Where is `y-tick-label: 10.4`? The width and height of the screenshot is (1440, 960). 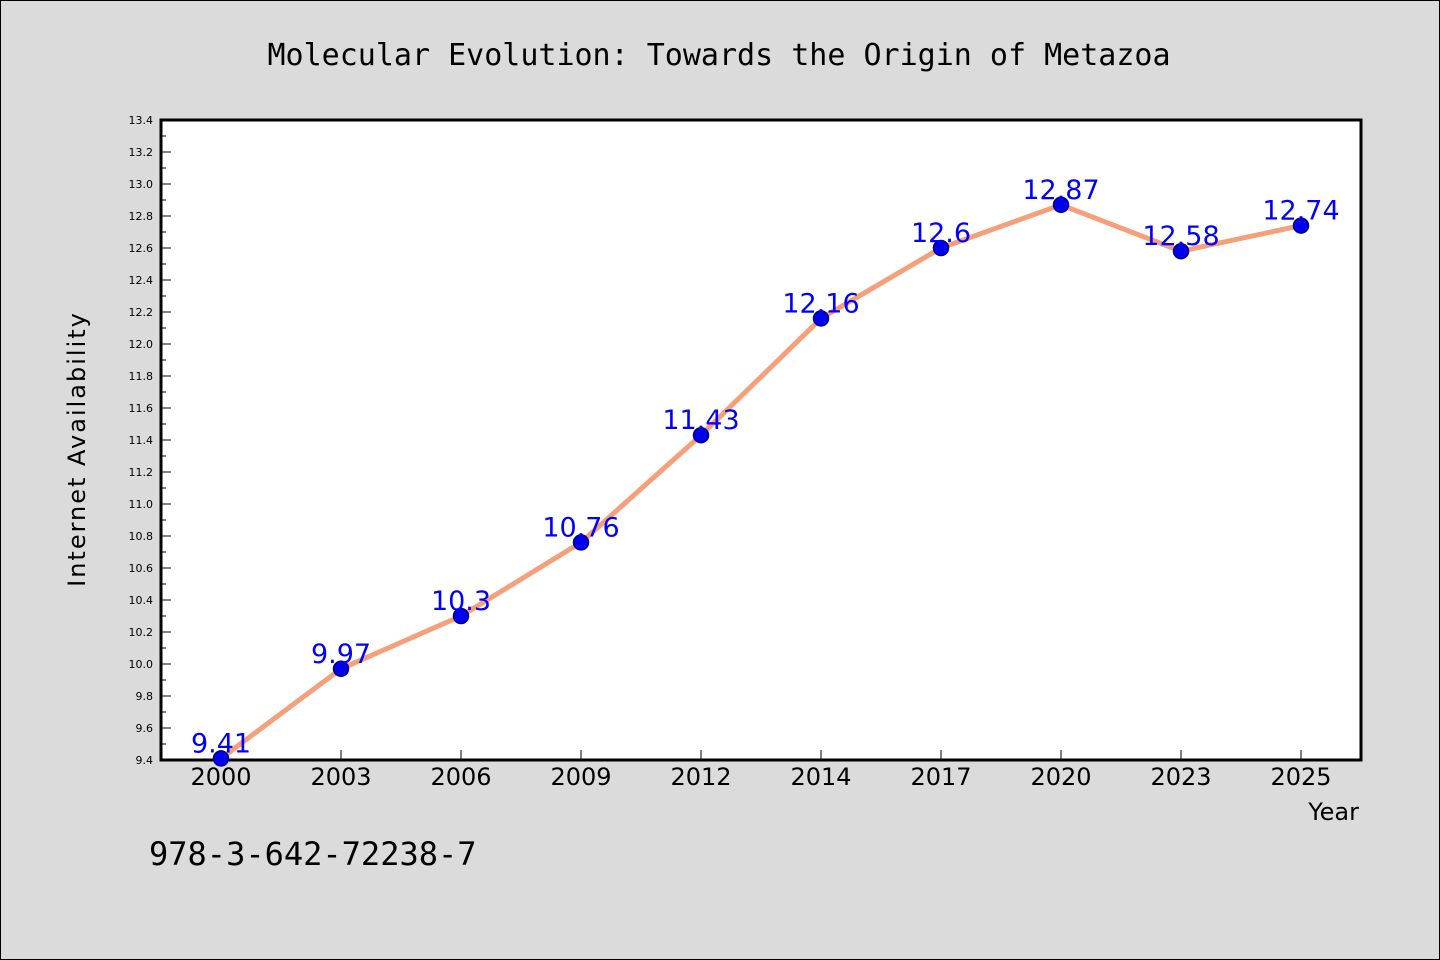 y-tick-label: 10.4 is located at coordinates (141, 600).